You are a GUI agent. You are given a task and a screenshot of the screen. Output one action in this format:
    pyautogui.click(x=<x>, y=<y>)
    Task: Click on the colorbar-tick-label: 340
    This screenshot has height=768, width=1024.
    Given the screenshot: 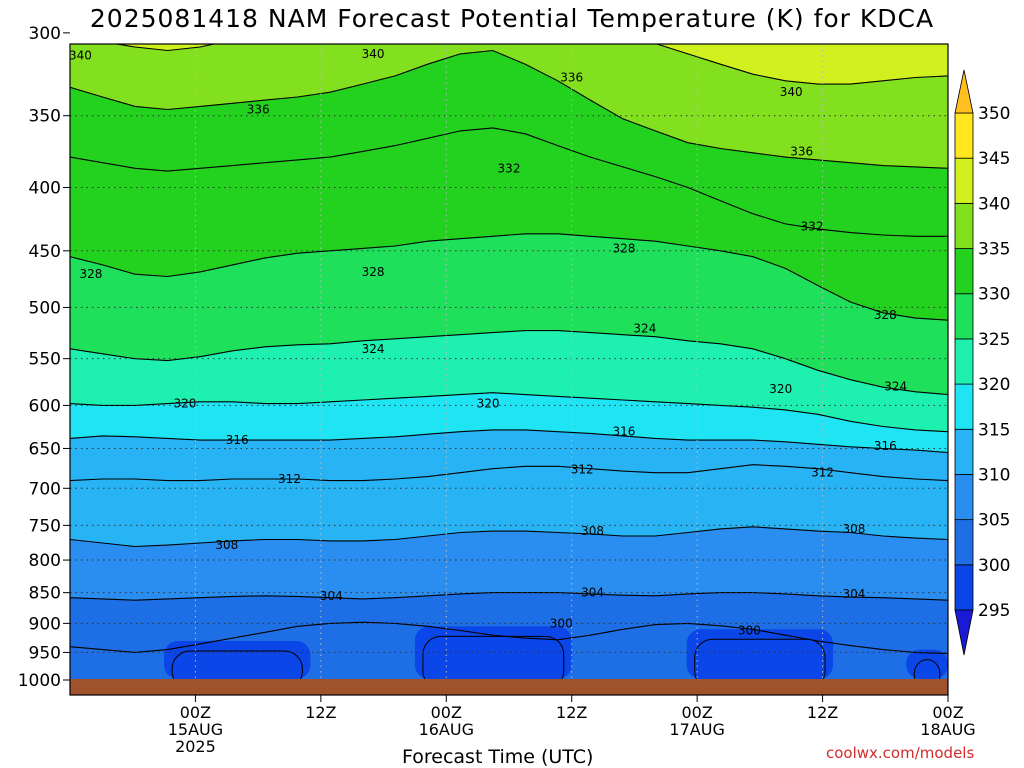 What is the action you would take?
    pyautogui.click(x=994, y=204)
    